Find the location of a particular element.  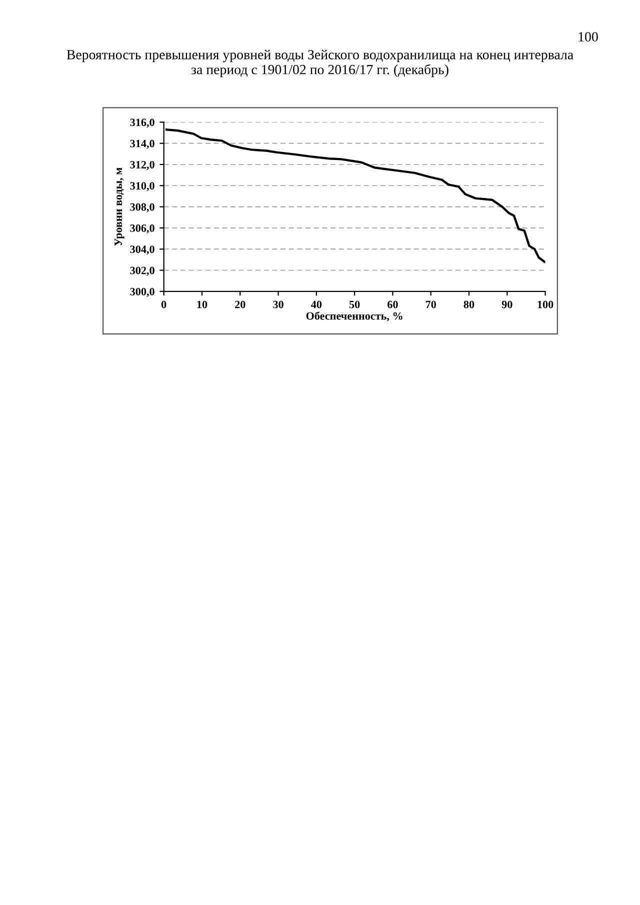

x-tick-label: 10 is located at coordinates (202, 304).